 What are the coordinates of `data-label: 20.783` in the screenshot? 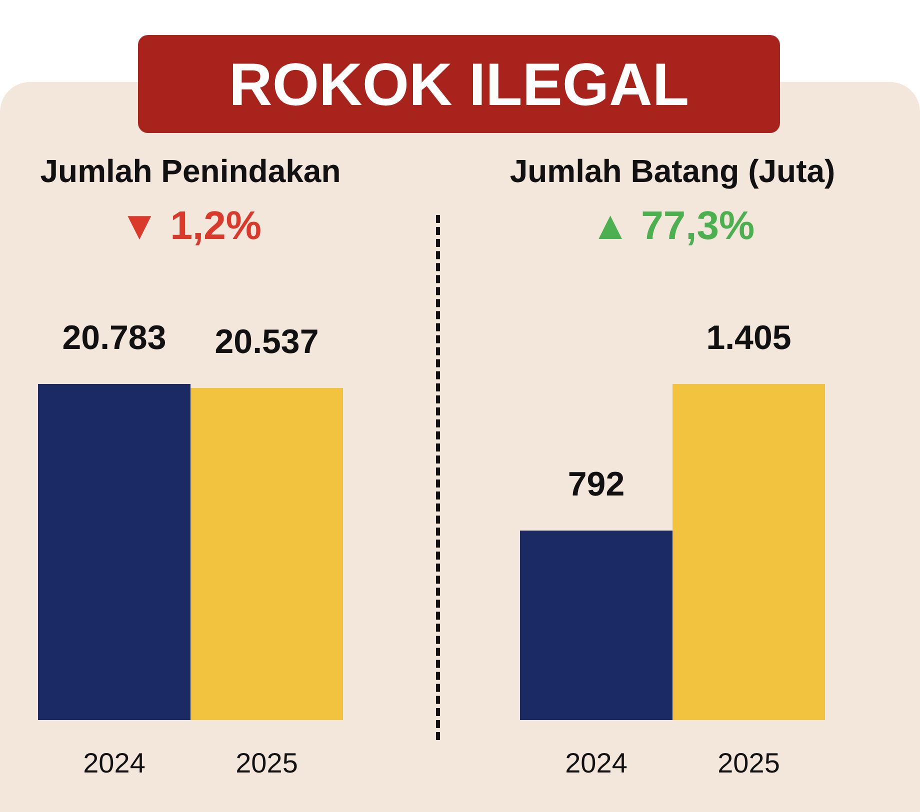 It's located at (114, 338).